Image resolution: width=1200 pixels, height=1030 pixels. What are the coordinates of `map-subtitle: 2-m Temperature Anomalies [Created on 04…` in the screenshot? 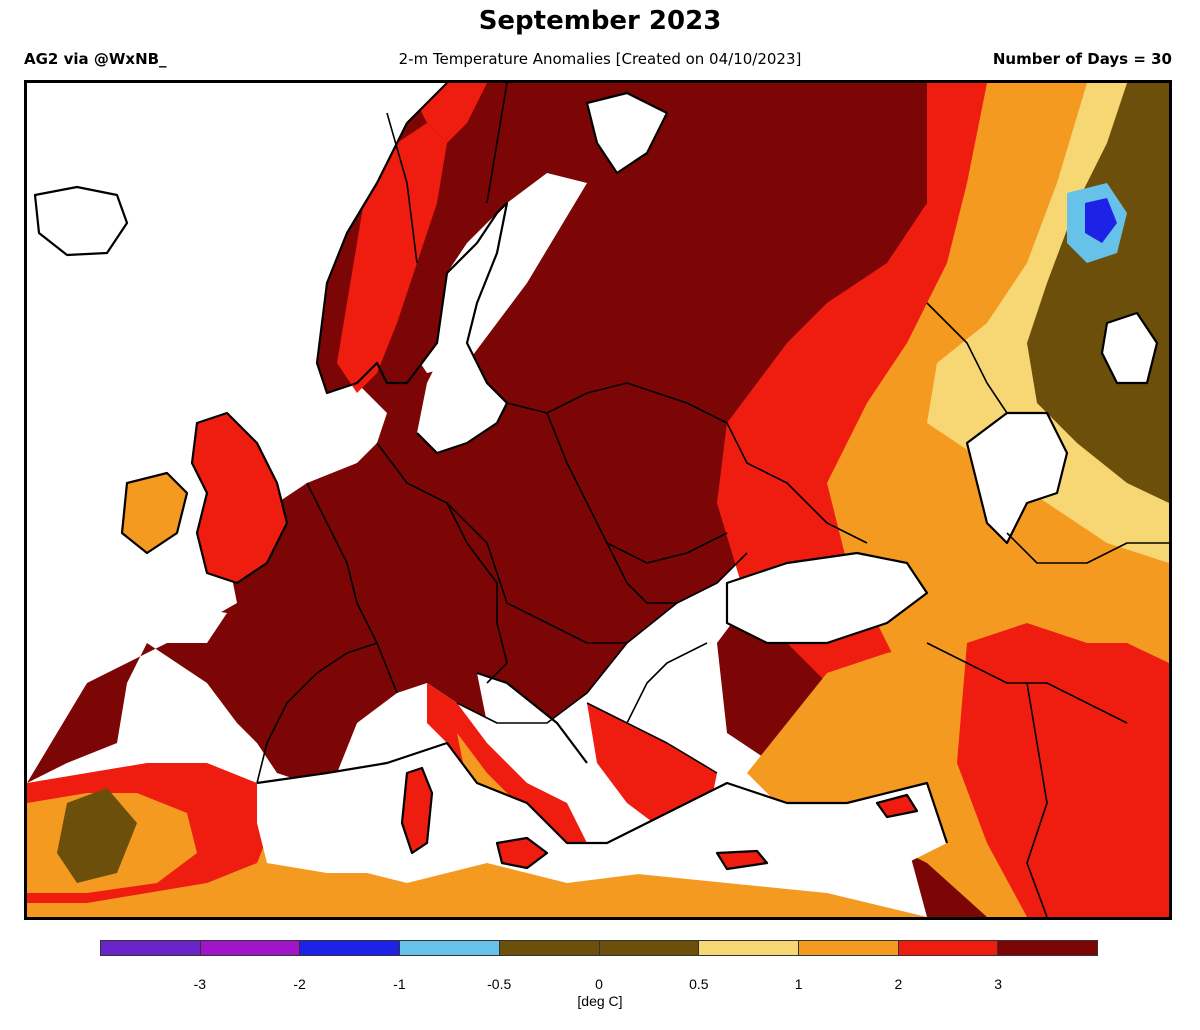 It's located at (600, 59).